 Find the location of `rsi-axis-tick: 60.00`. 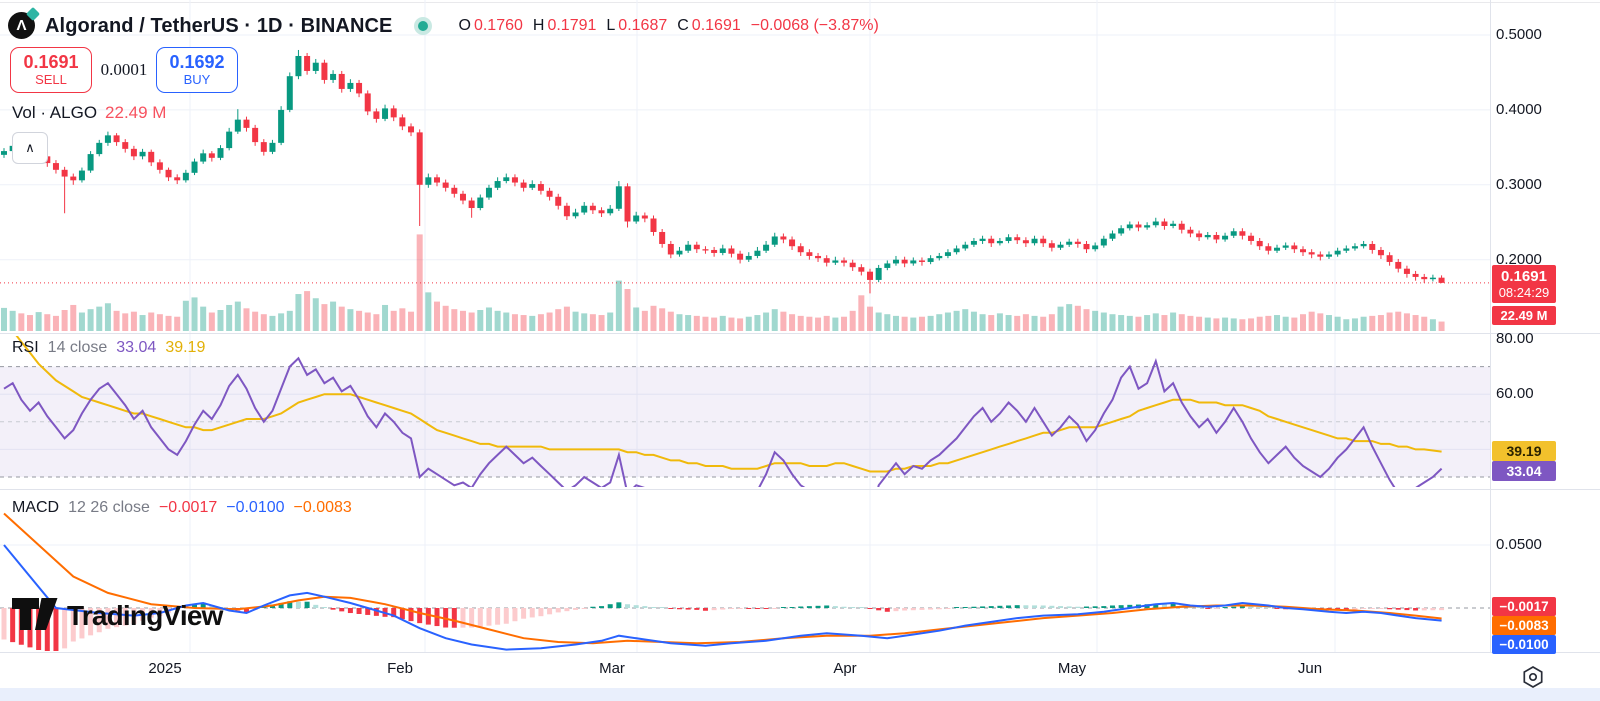

rsi-axis-tick: 60.00 is located at coordinates (1515, 394).